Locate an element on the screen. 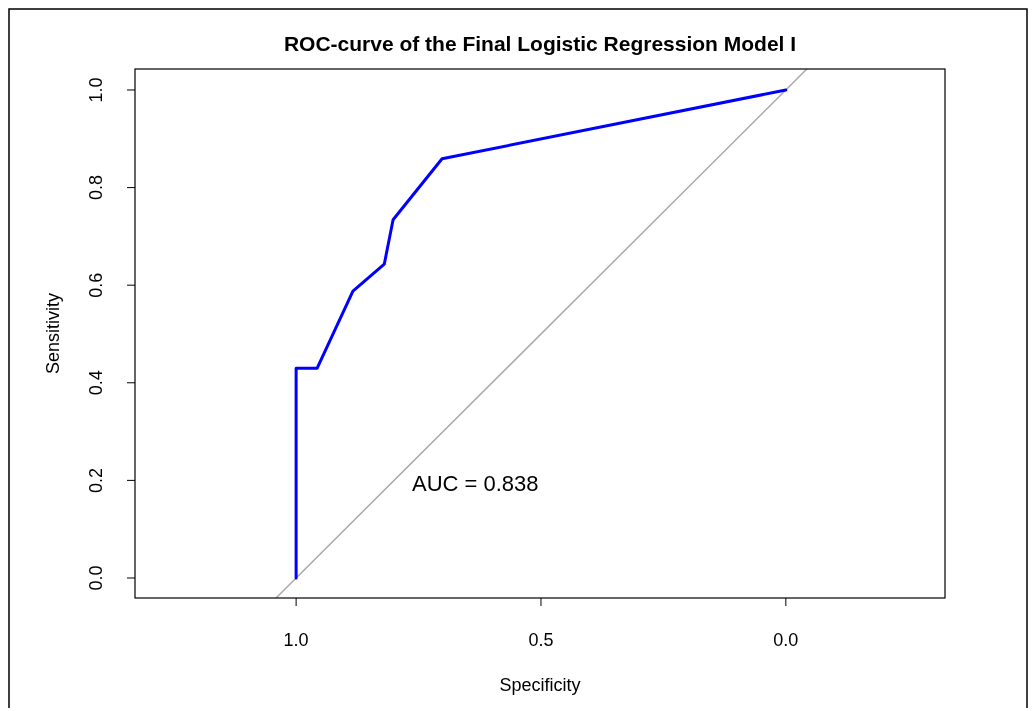  x-tick-label: 0.0 is located at coordinates (786, 640).